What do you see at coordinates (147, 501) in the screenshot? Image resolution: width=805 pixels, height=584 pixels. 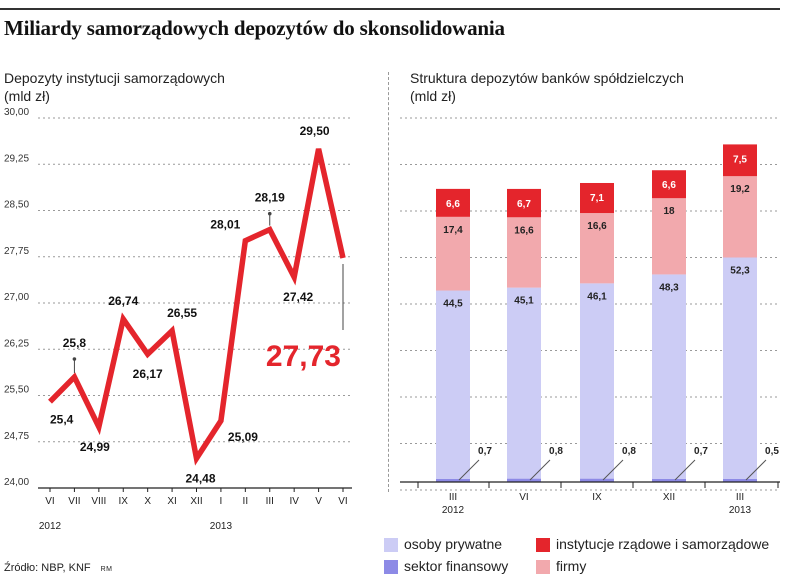 I see `x-tick-label: X` at bounding box center [147, 501].